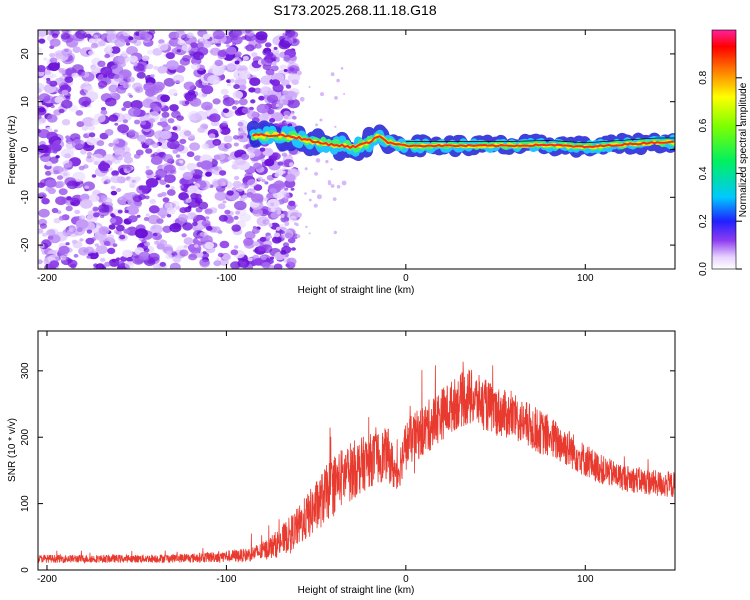 Image resolution: width=750 pixels, height=600 pixels. Describe the element at coordinates (12, 450) in the screenshot. I see `snr-y-axis-label: SNR (10 * v/v)` at that location.